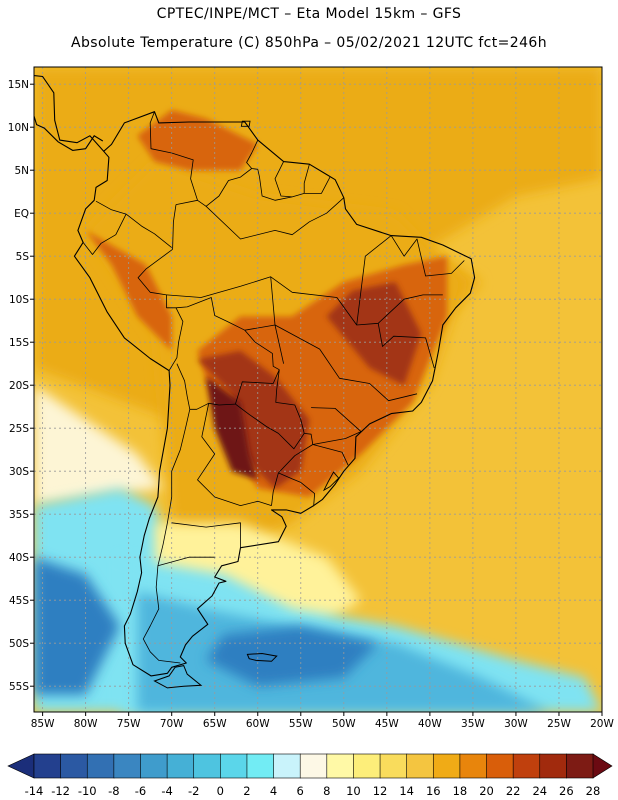 This screenshot has width=618, height=800. Describe the element at coordinates (430, 724) in the screenshot. I see `lon-tick-label-40W: 40W` at that location.